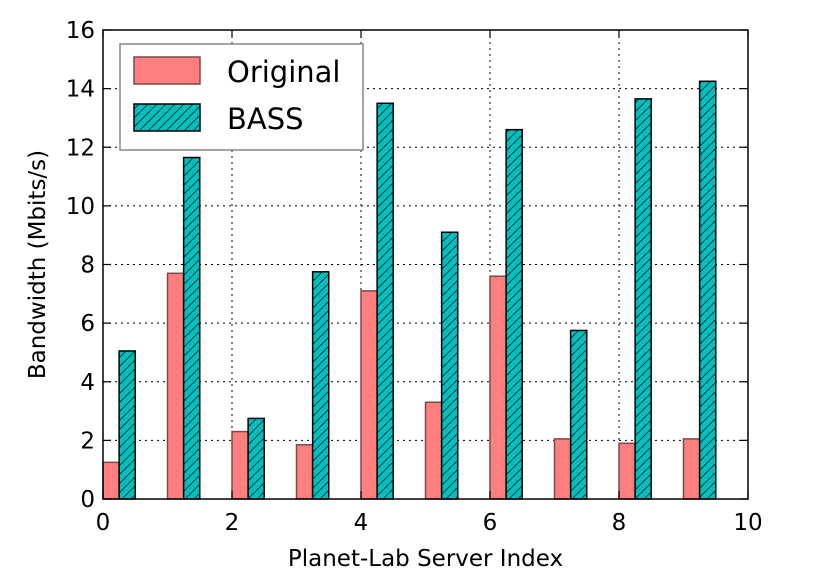 The width and height of the screenshot is (830, 586). What do you see at coordinates (241, 97) in the screenshot?
I see `legend: Original BASS` at bounding box center [241, 97].